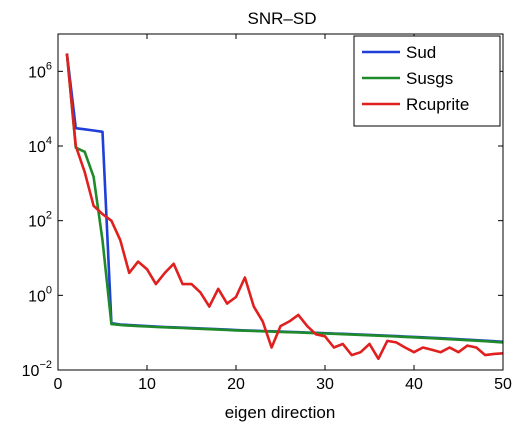 Image resolution: width=515 pixels, height=433 pixels. I want to click on x-tick-label: 40, so click(414, 384).